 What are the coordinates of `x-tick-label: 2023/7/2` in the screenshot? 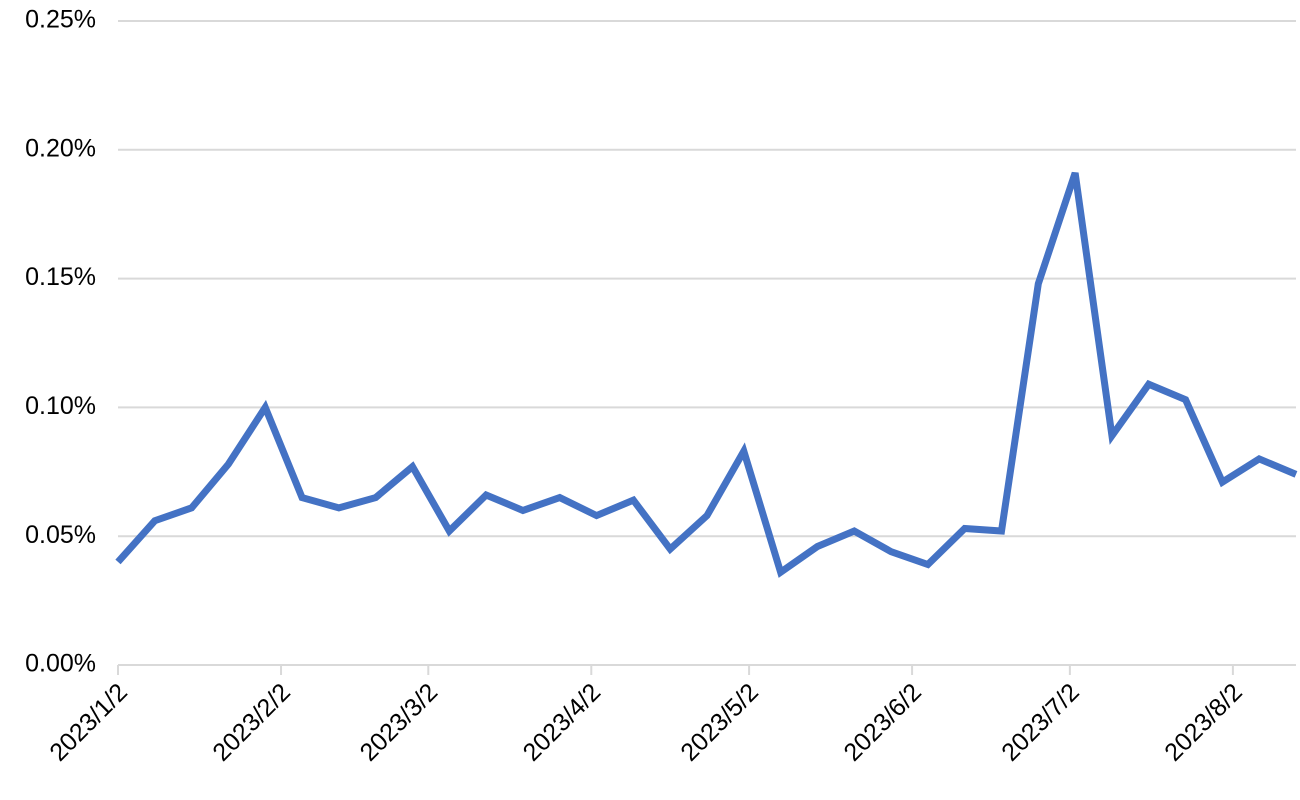 It's located at (1040, 722).